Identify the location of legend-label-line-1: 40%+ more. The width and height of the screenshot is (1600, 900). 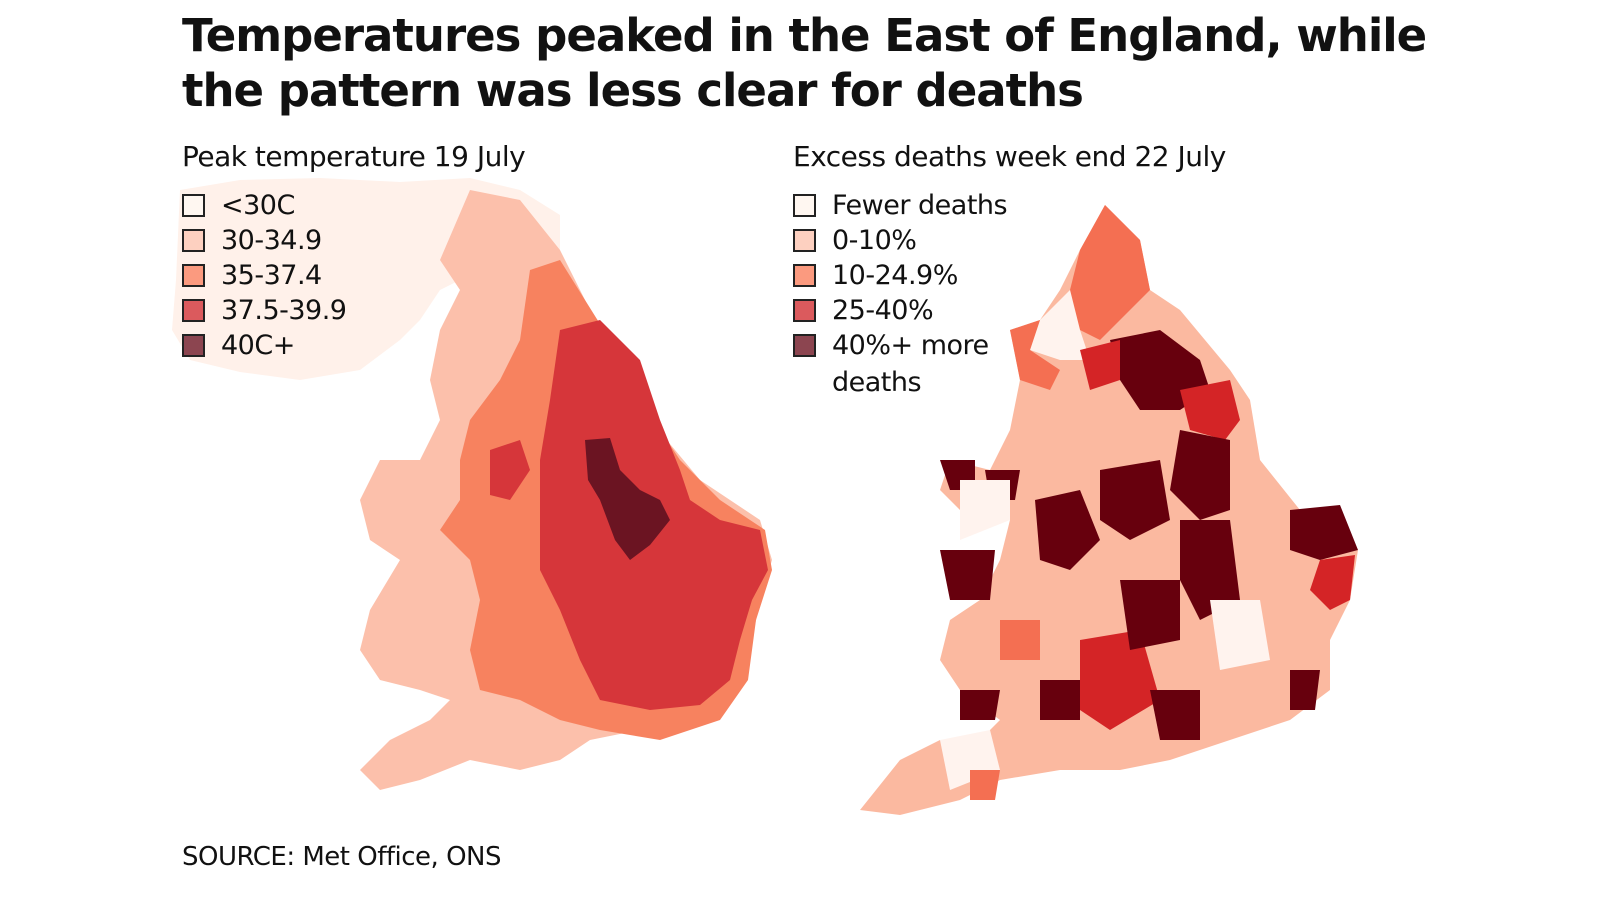
(910, 345).